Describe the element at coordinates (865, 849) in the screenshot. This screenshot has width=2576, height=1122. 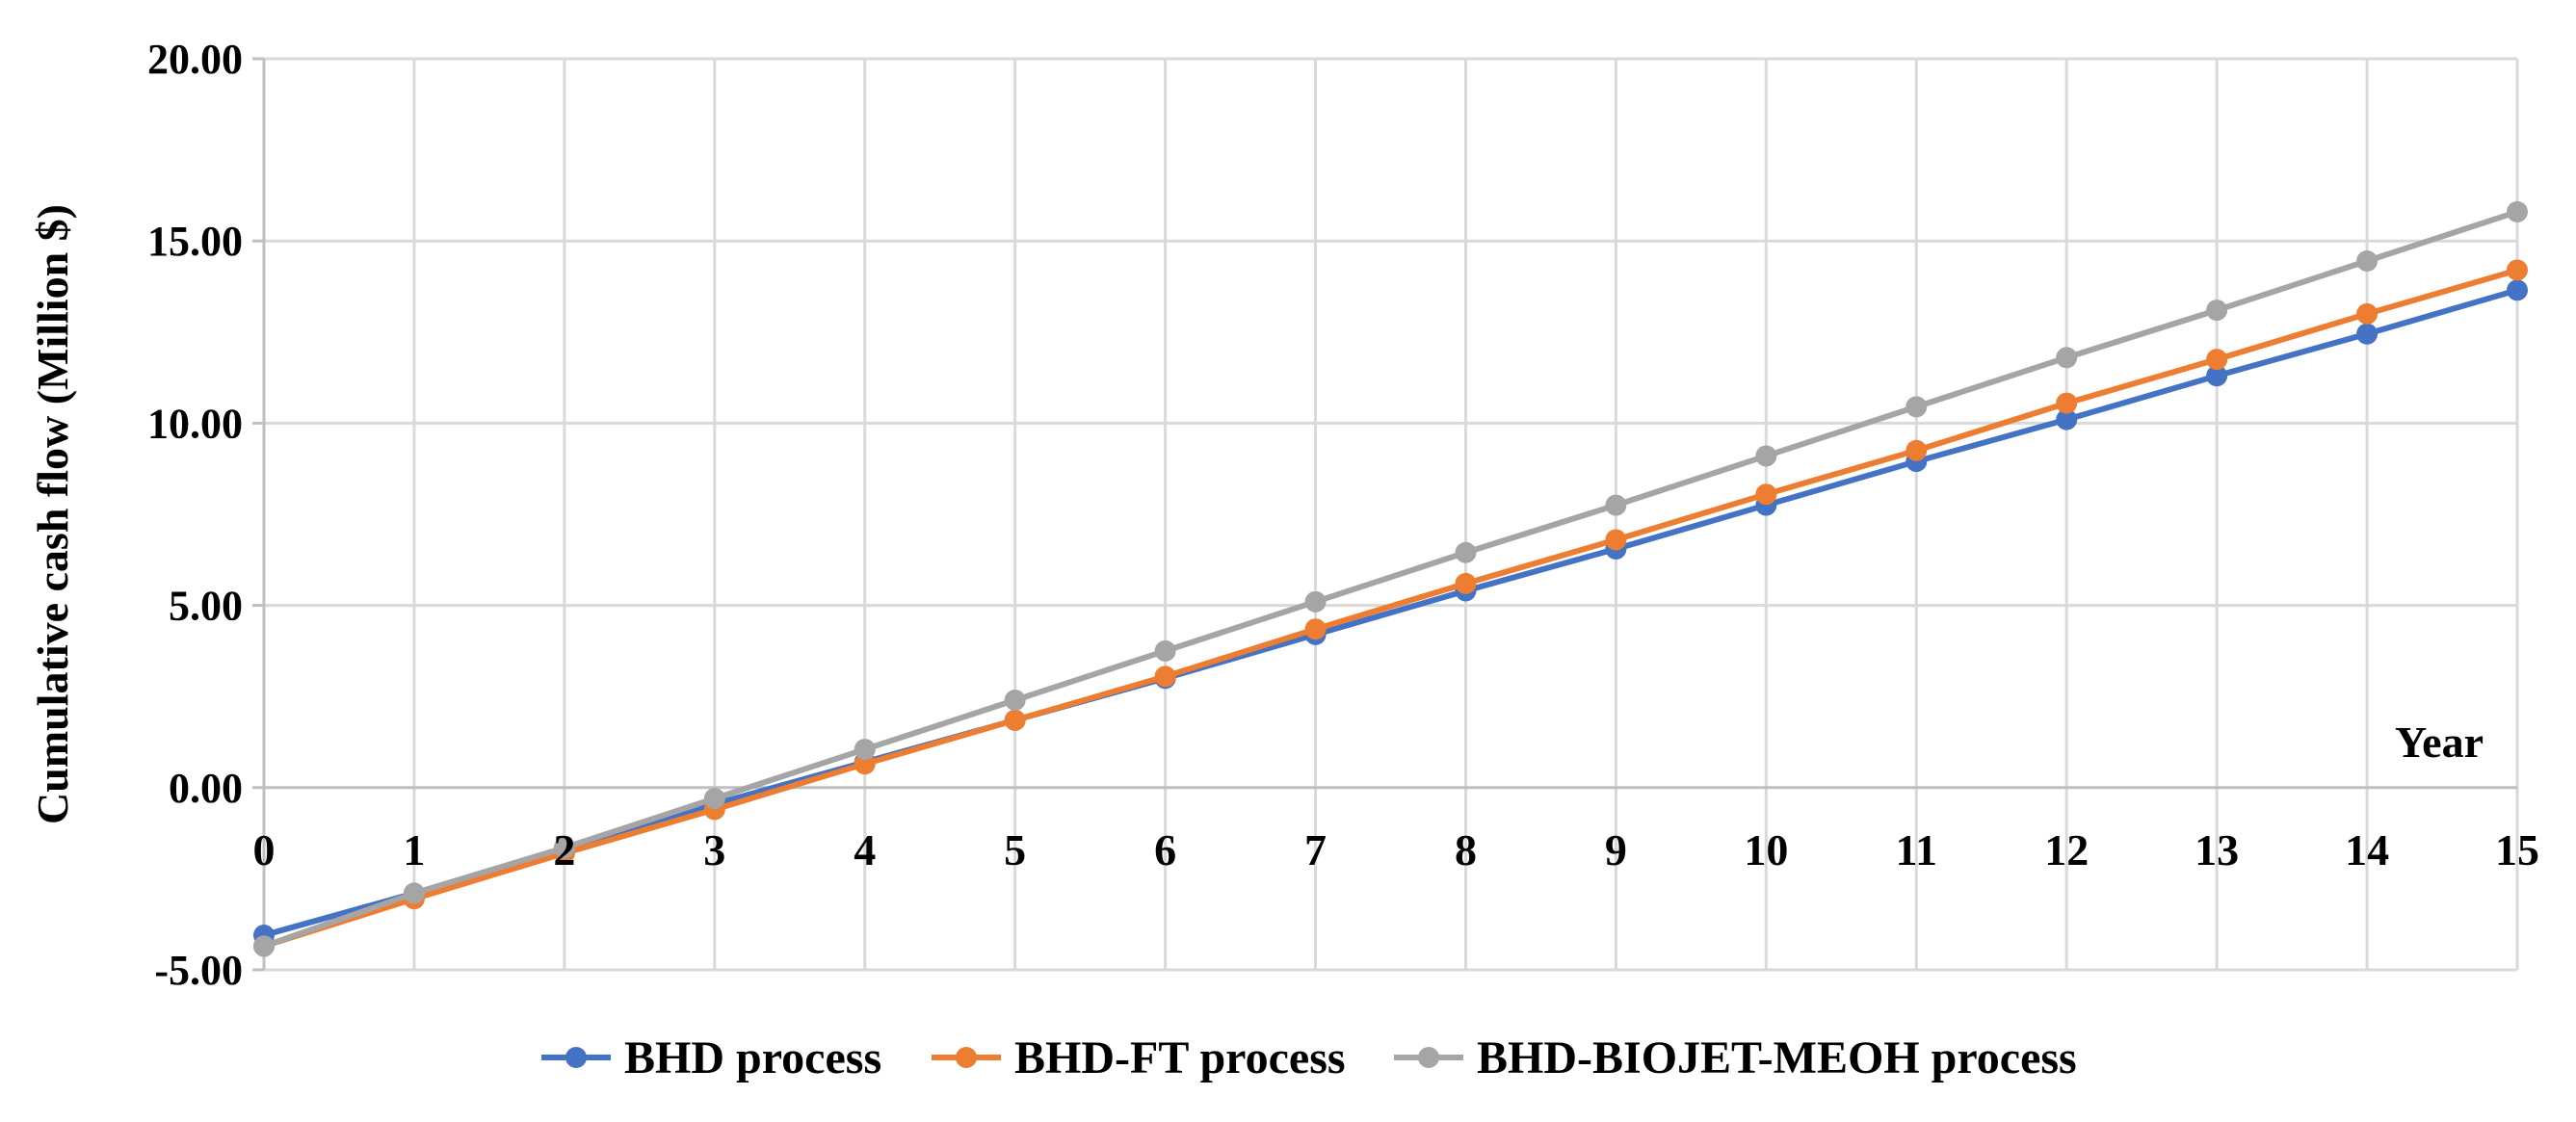
I see `x-tick-label: 4` at that location.